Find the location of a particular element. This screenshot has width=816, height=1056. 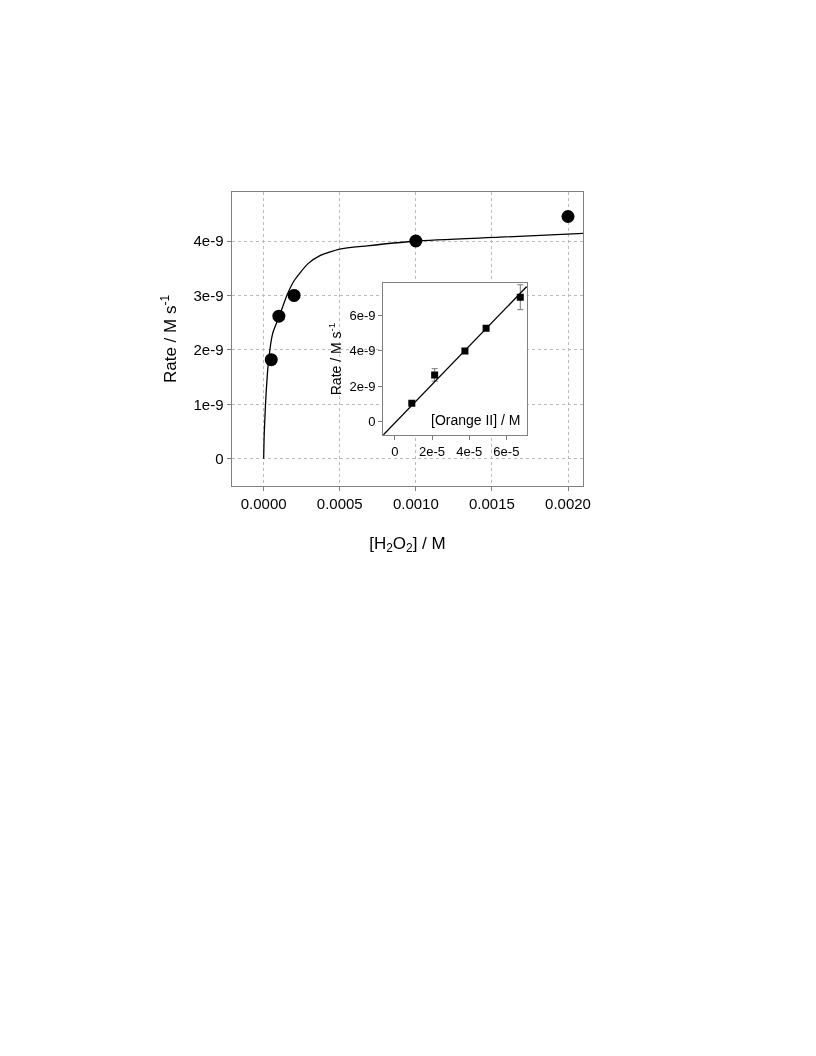

x-tick-label: 6e-5 is located at coordinates (506, 451).